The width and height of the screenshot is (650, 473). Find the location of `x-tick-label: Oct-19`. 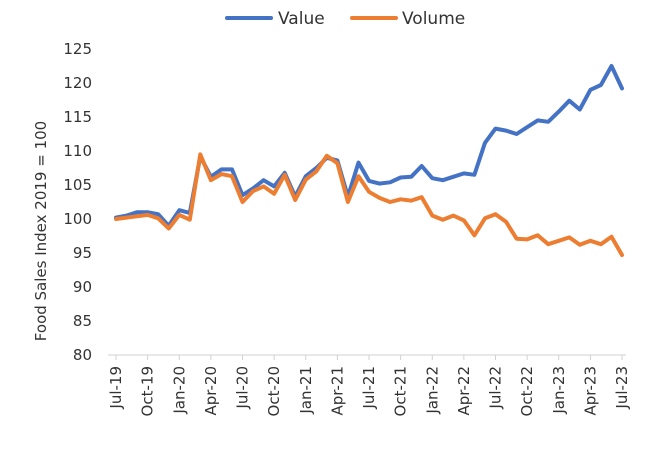

x-tick-label: Oct-19 is located at coordinates (148, 391).